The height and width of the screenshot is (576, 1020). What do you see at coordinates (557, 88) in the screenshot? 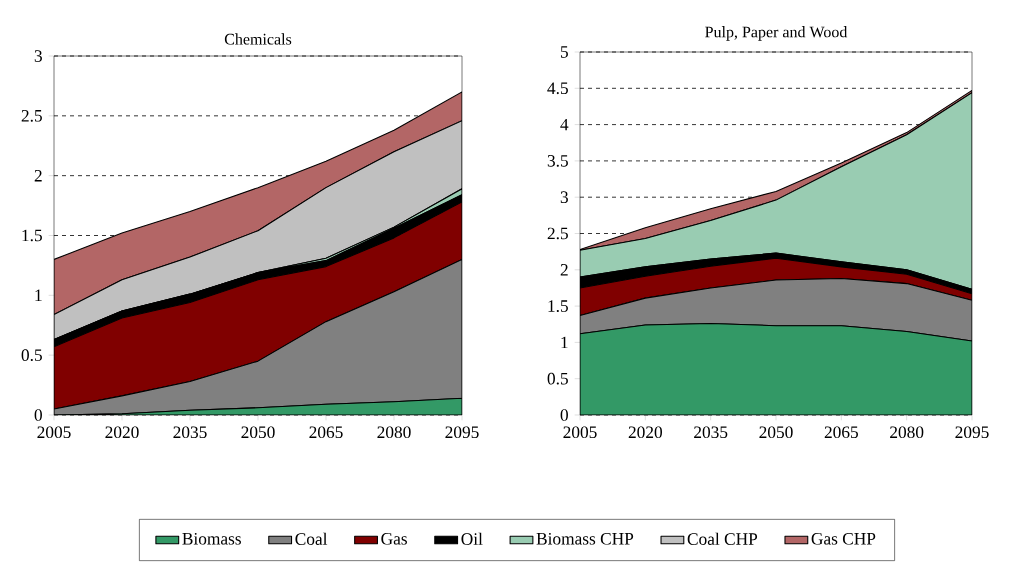
I see `y-tick-label: 4.5` at bounding box center [557, 88].